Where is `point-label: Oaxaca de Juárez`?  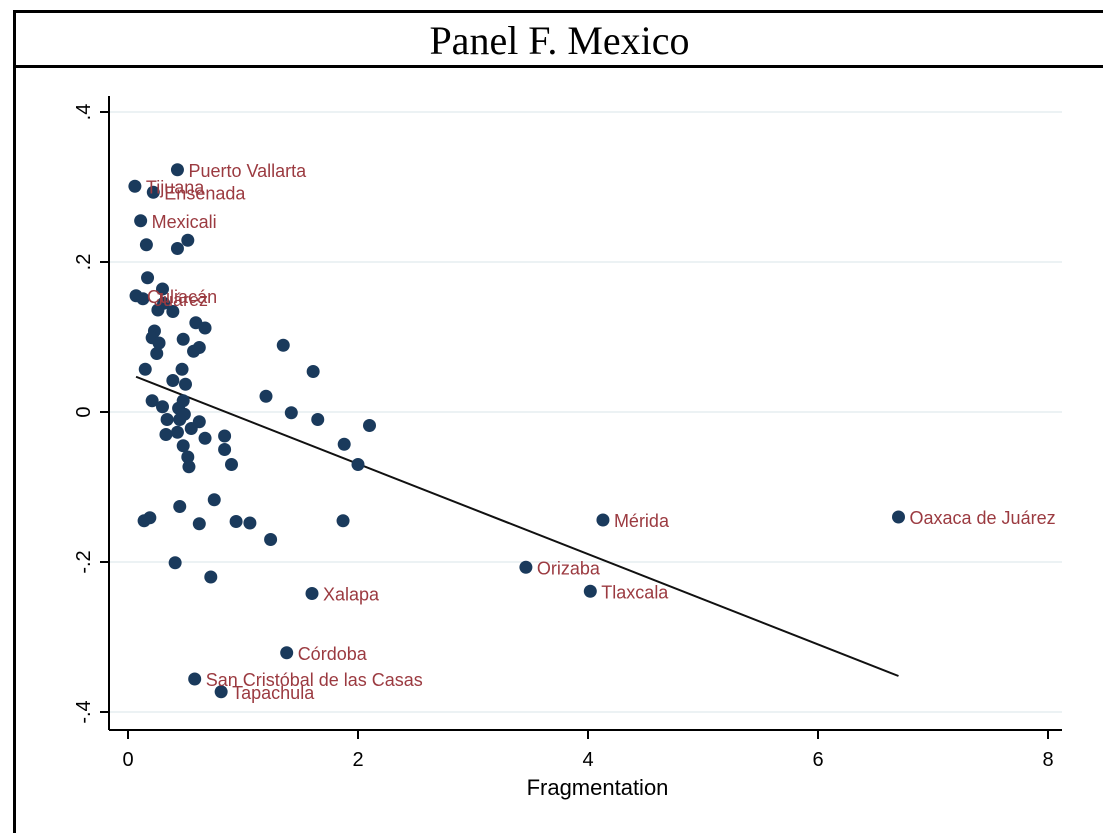
point-label: Oaxaca de Juárez is located at coordinates (983, 518).